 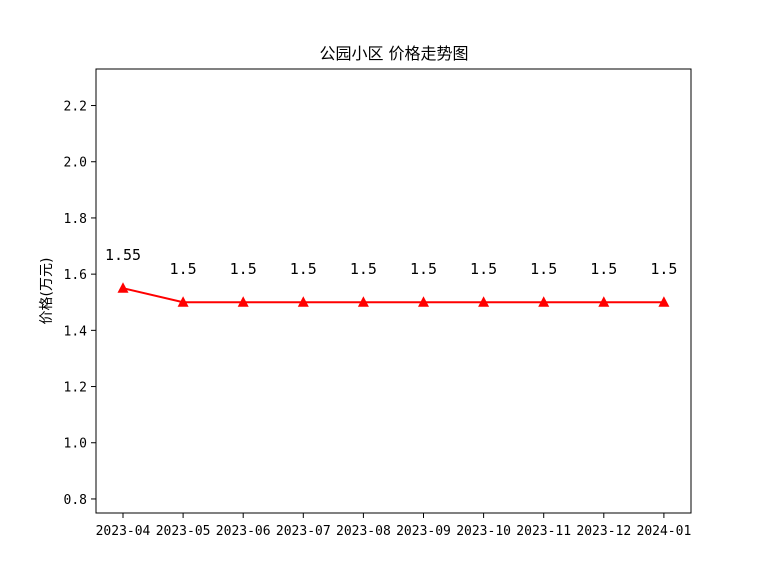 What do you see at coordinates (664, 531) in the screenshot?
I see `x-tick-label: 2024-01` at bounding box center [664, 531].